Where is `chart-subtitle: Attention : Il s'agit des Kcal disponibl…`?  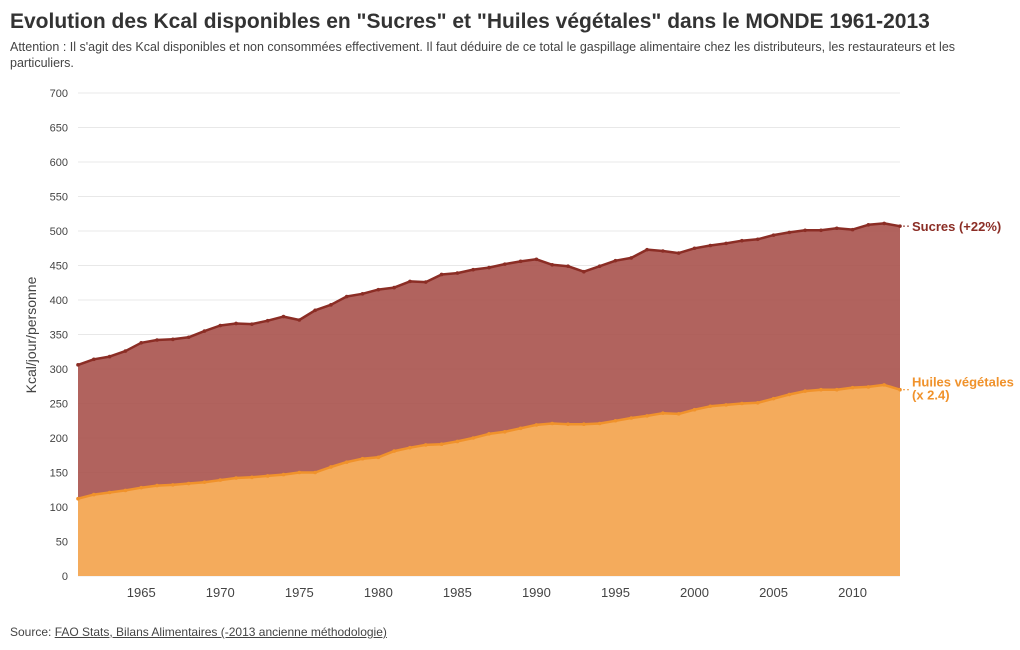
chart-subtitle: Attention : Il s'agit des Kcal disponibl… is located at coordinates (483, 55).